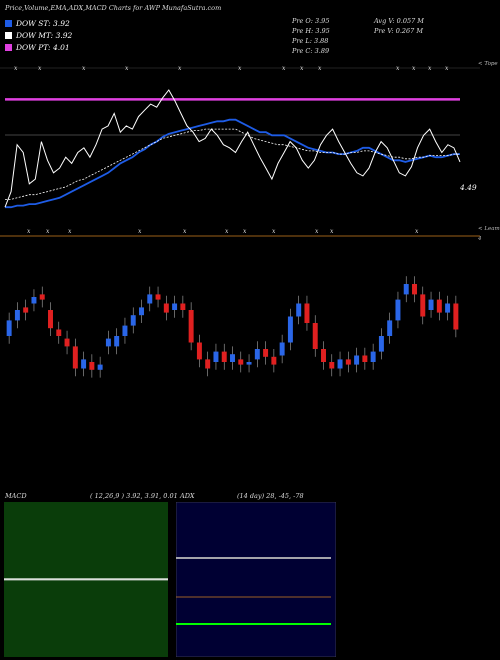  I want to click on macd-title: MACD, so click(16, 496).